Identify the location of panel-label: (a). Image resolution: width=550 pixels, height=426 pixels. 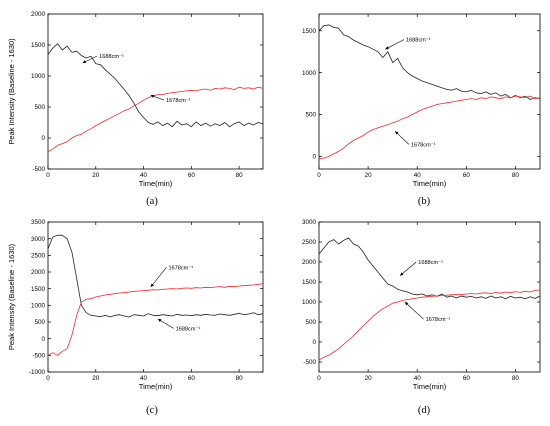
(152, 201).